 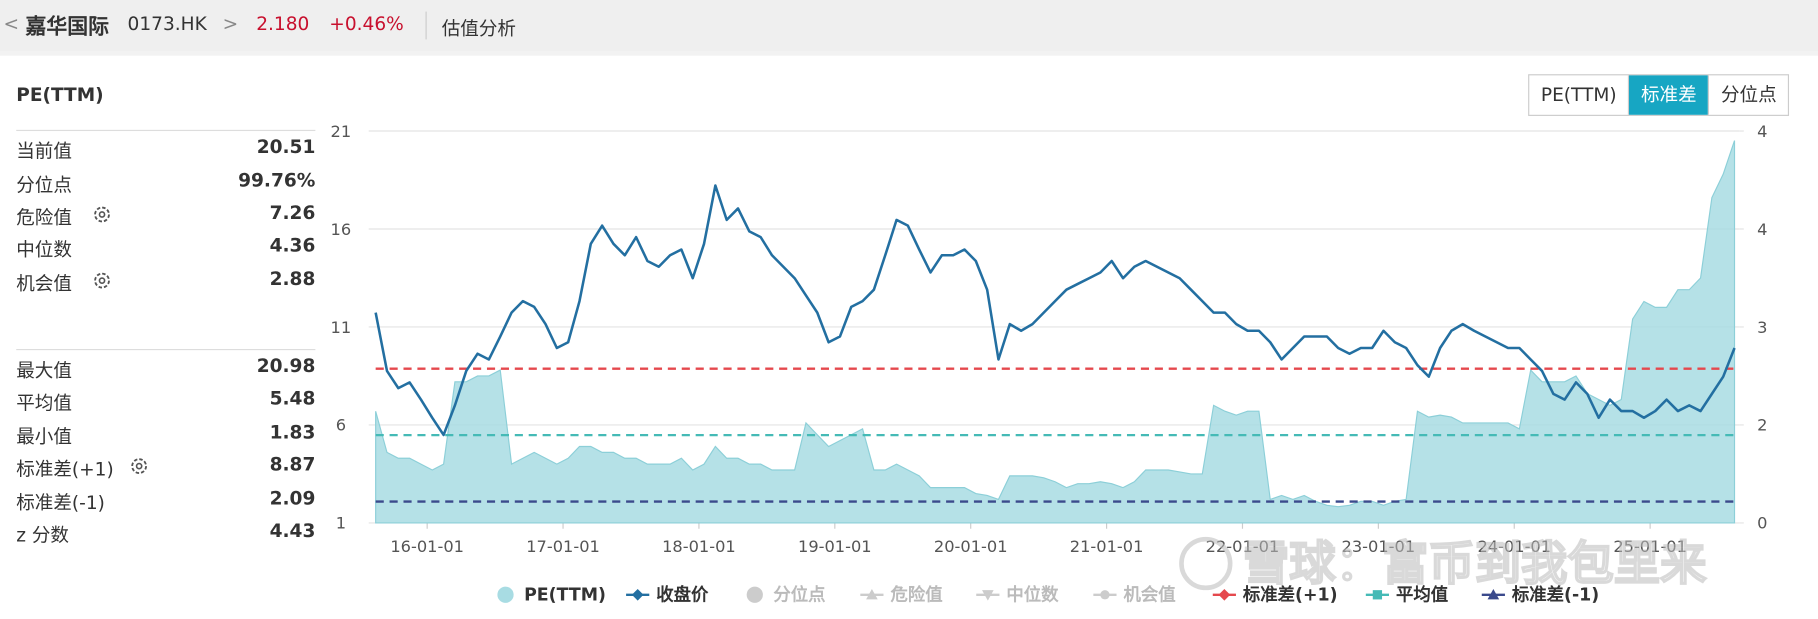 I want to click on stat-label: 最大值, so click(x=44, y=370).